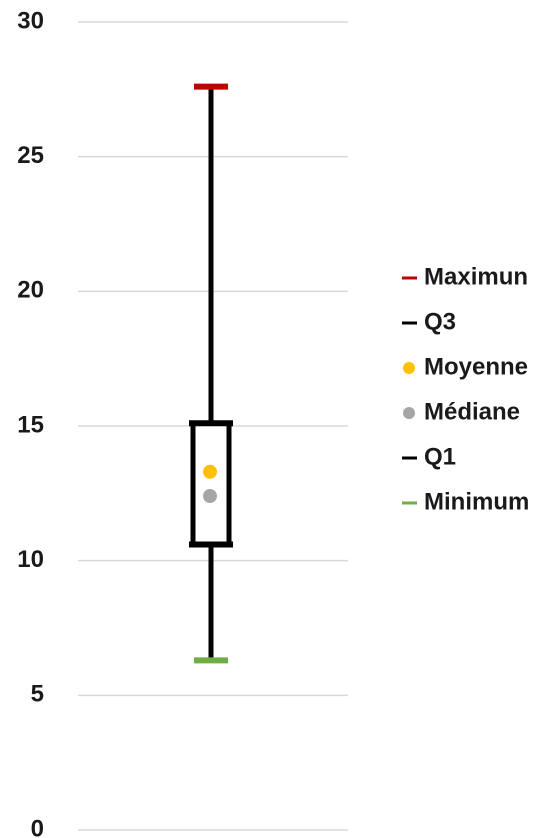 The height and width of the screenshot is (838, 560). I want to click on legend-label-q3: Q3, so click(440, 321).